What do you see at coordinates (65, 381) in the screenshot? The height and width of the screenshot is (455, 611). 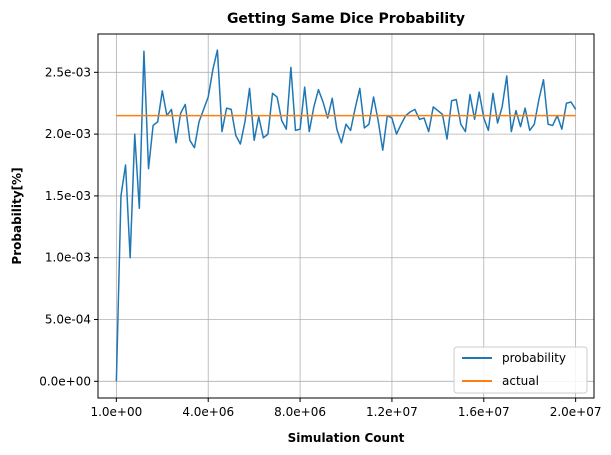 I see `y-tick-label: 0.0e+00` at bounding box center [65, 381].